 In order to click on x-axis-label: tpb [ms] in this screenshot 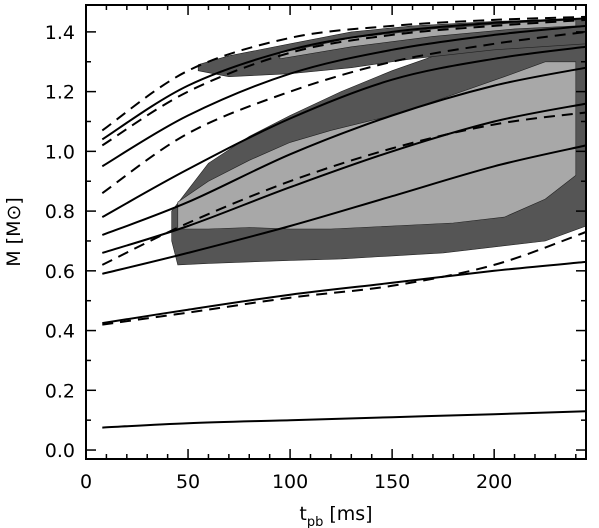, I will do `click(335, 515)`.